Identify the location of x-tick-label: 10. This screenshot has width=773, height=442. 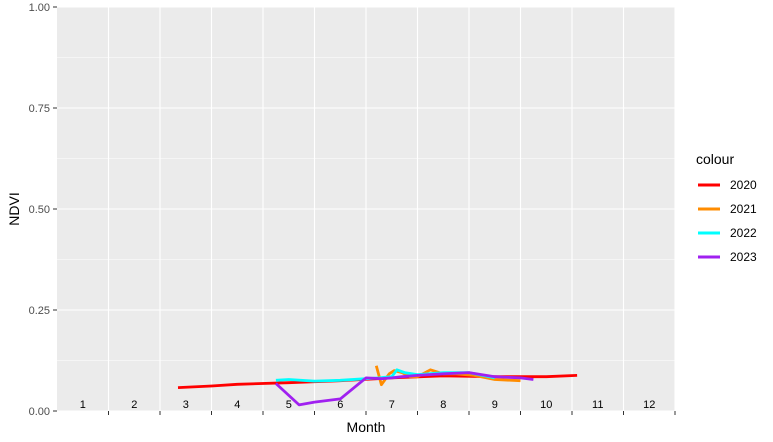
(546, 405).